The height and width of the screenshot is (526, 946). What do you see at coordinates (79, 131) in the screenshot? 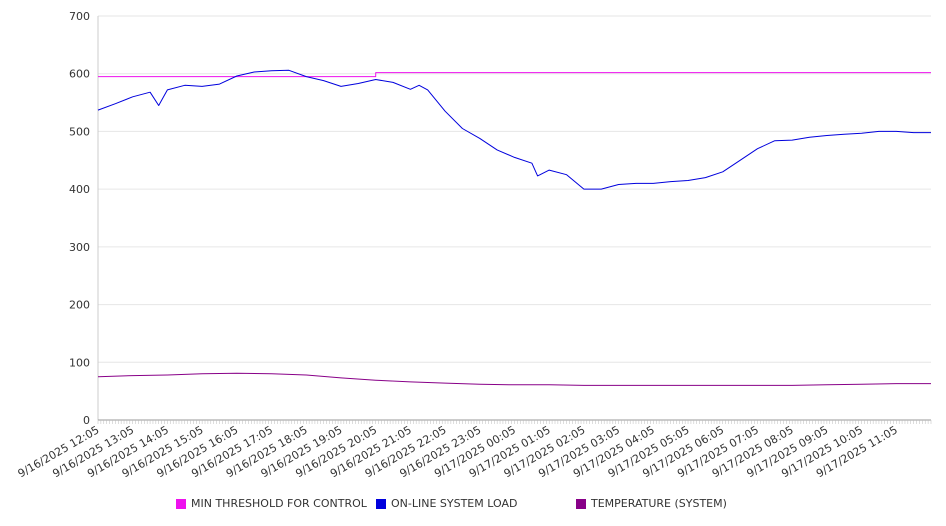
I see `y-tick-label: 500` at bounding box center [79, 131].